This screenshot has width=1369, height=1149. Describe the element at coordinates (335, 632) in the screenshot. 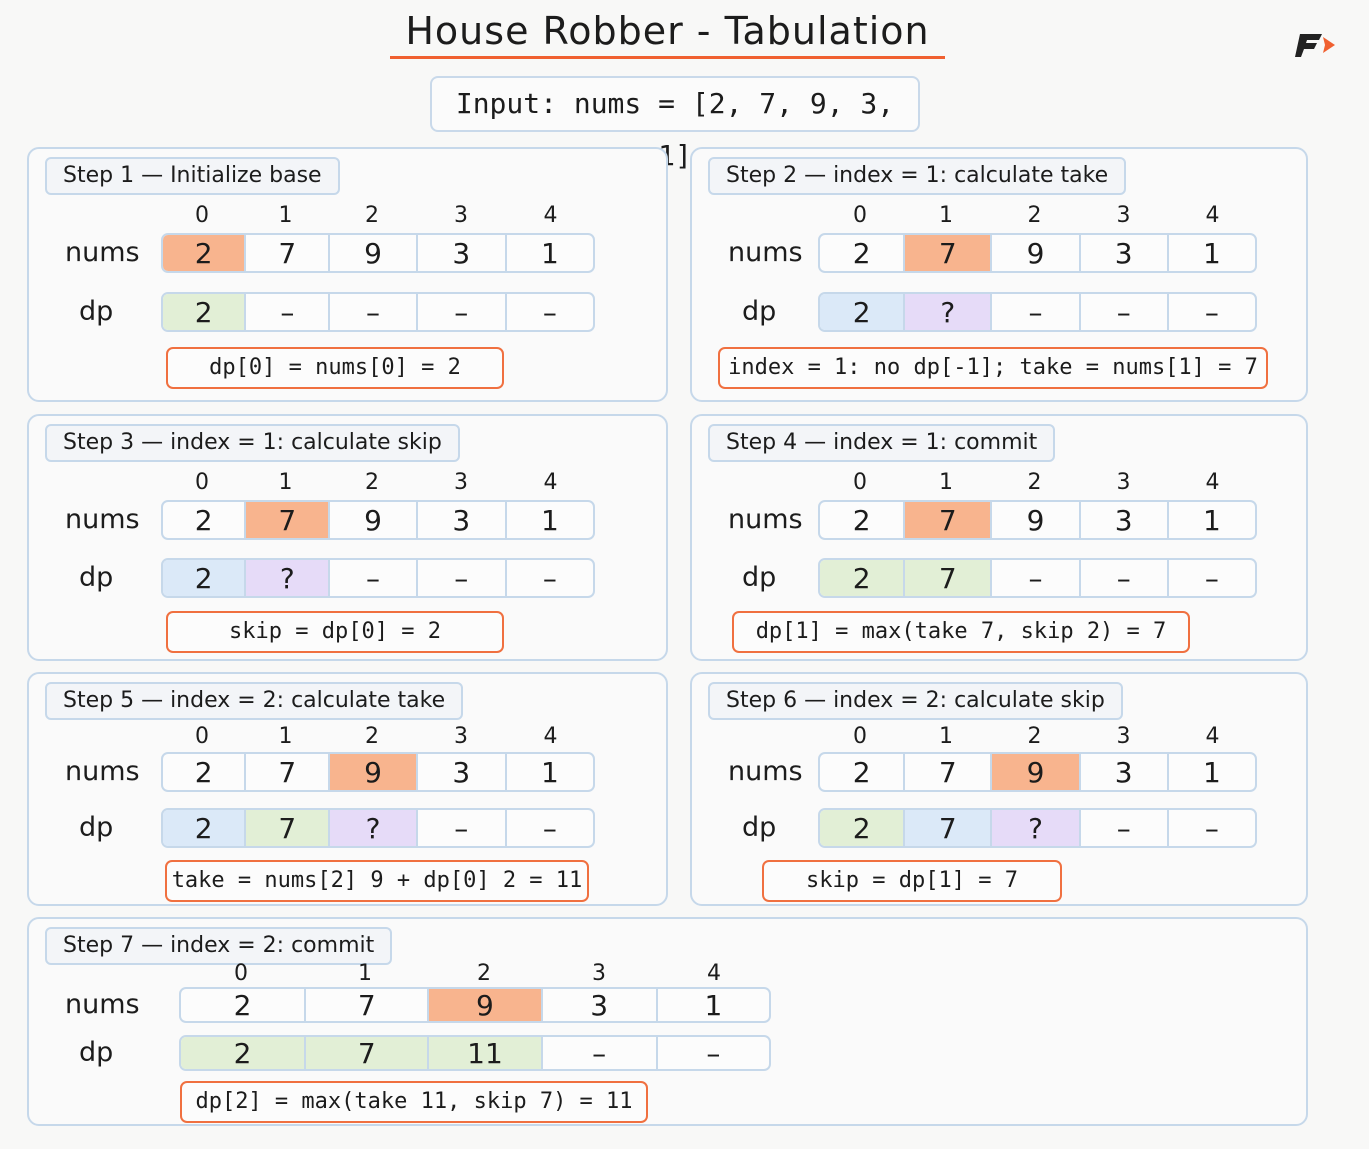

I see `formula-box: skip = dp[0] = 2` at that location.